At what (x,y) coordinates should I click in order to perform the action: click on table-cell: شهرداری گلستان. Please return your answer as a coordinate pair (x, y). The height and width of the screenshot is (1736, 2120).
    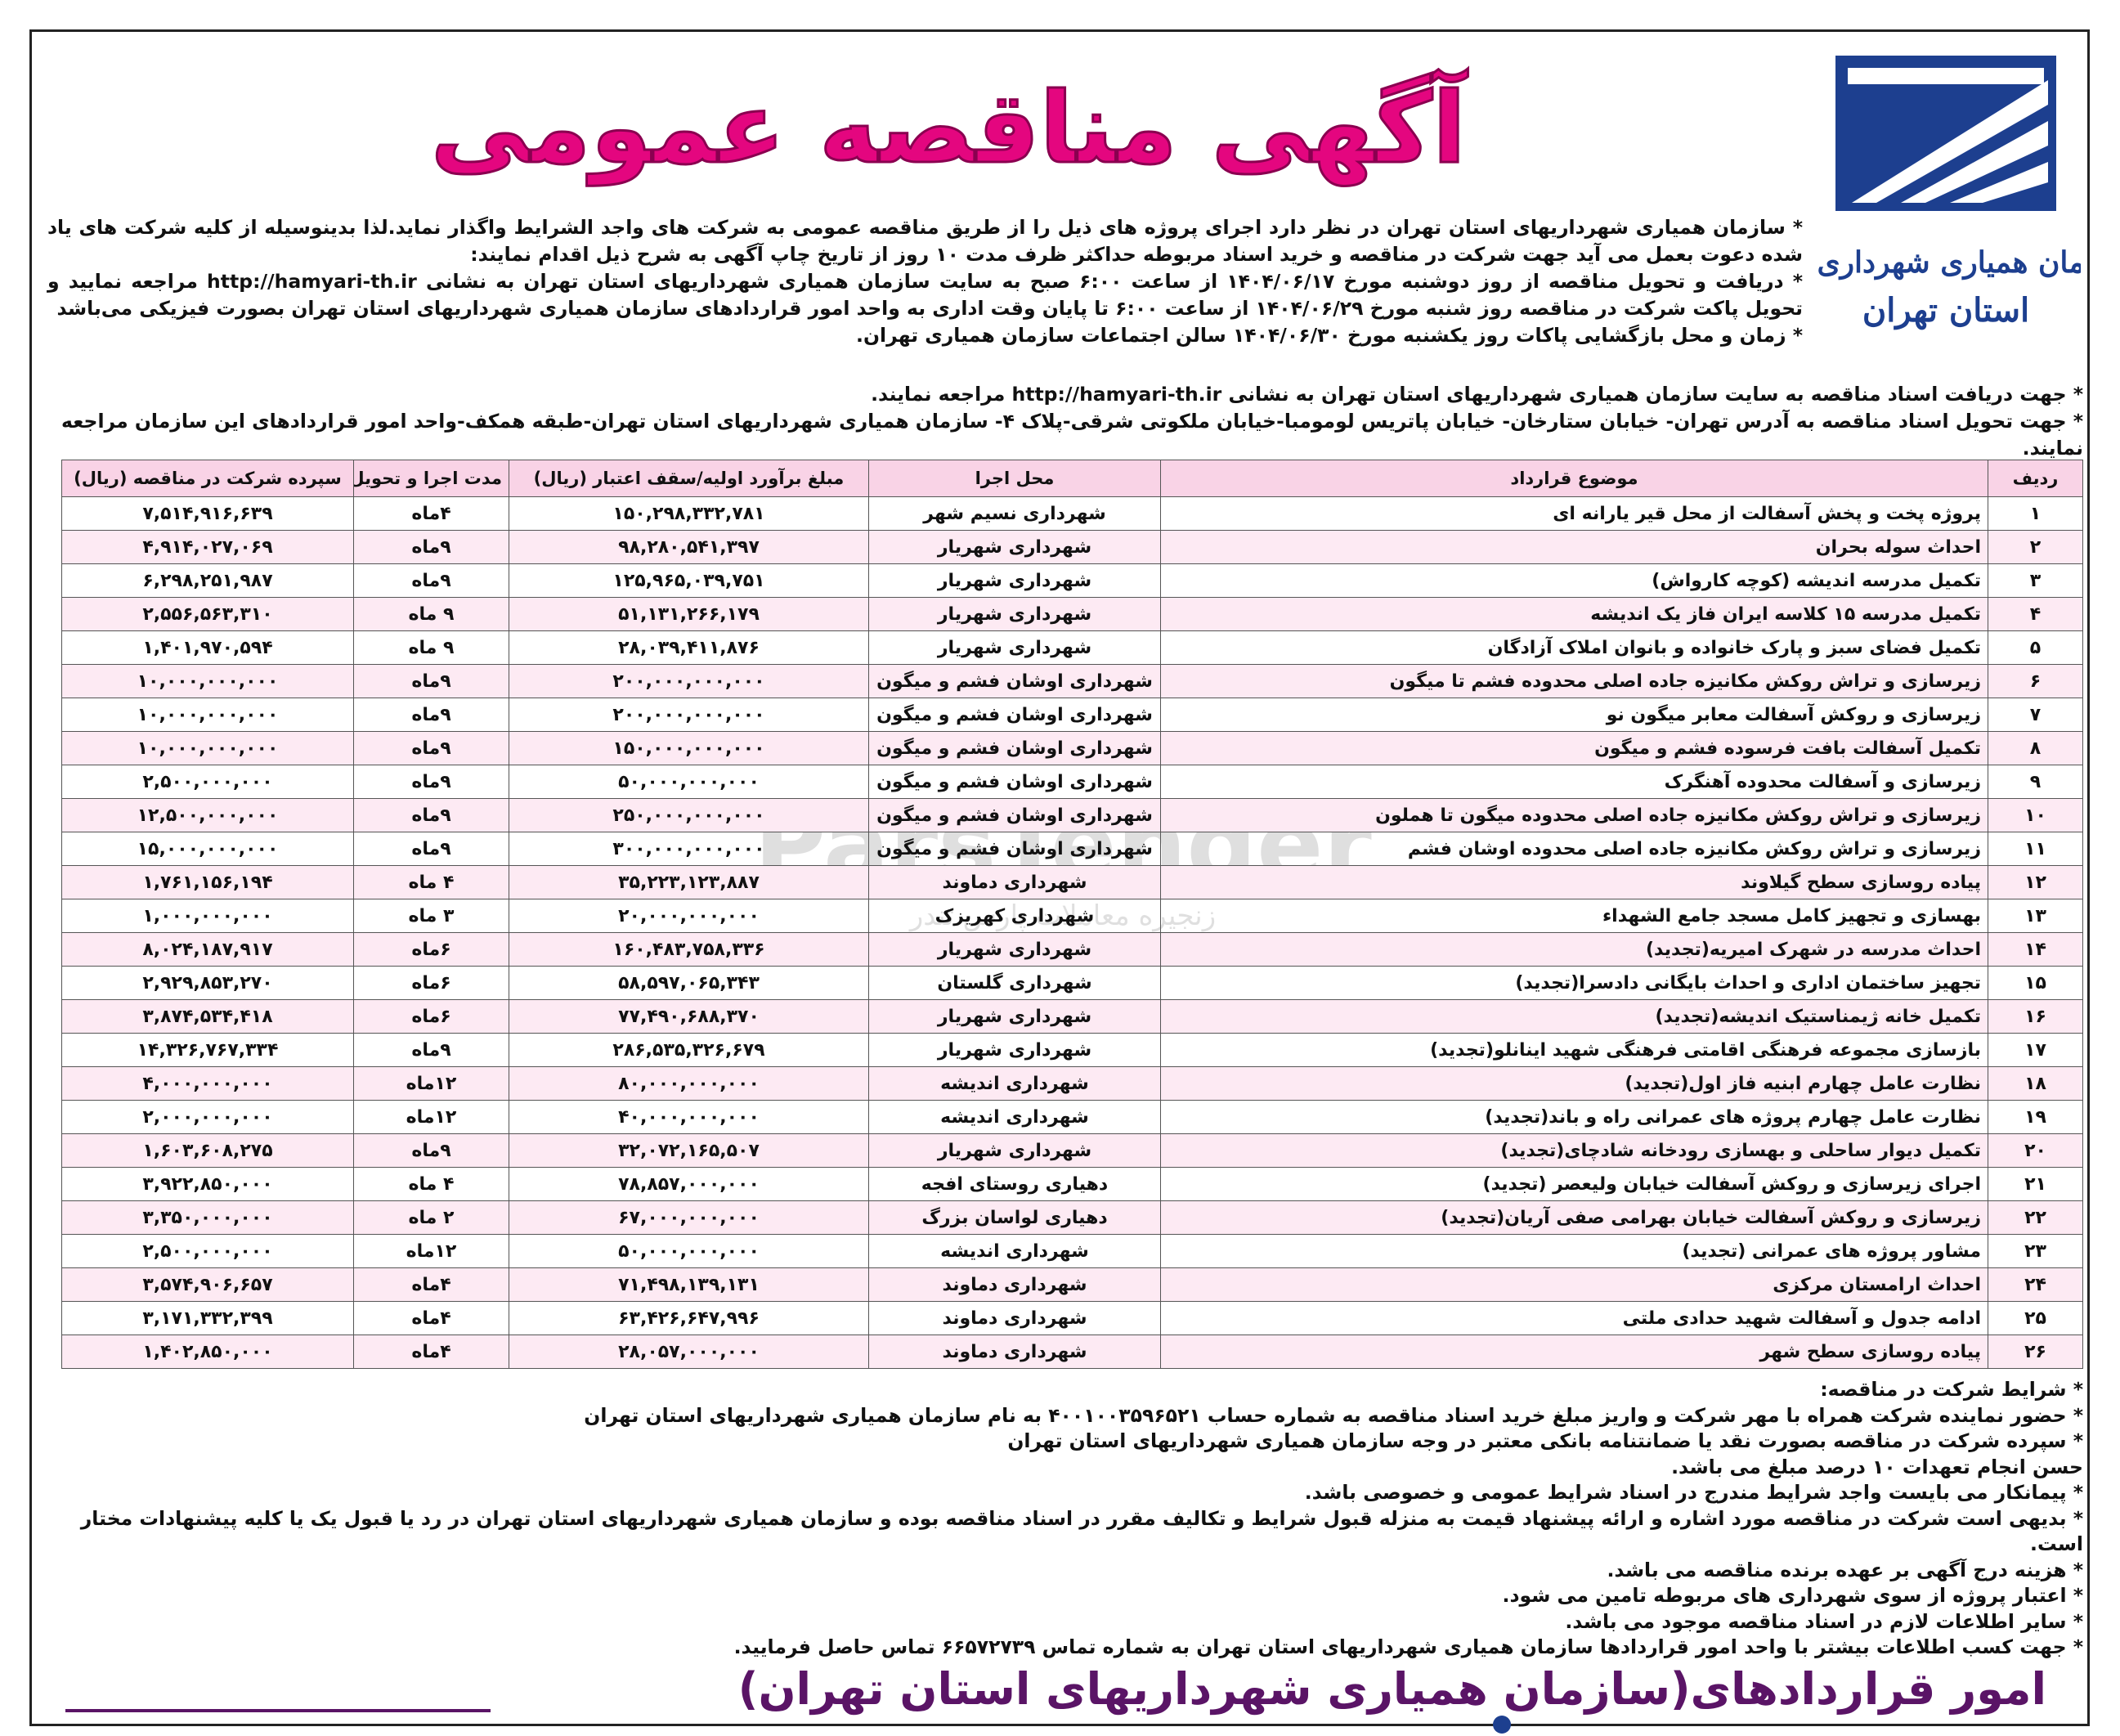
    Looking at the image, I should click on (1014, 983).